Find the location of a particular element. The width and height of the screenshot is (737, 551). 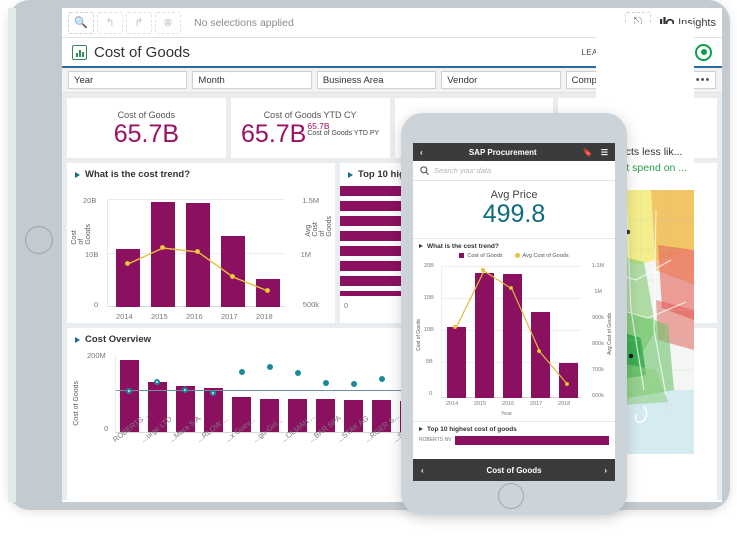

y2-tick: 500k is located at coordinates (310, 304).